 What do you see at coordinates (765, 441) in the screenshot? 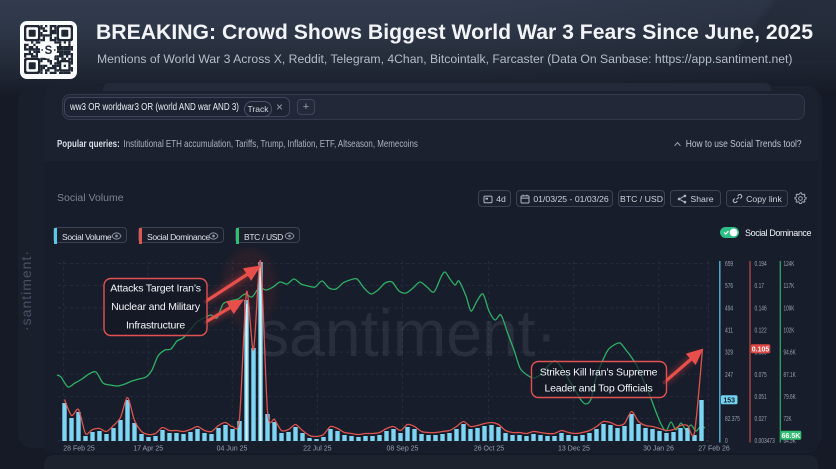
I see `svg-text: 0.003473` at bounding box center [765, 441].